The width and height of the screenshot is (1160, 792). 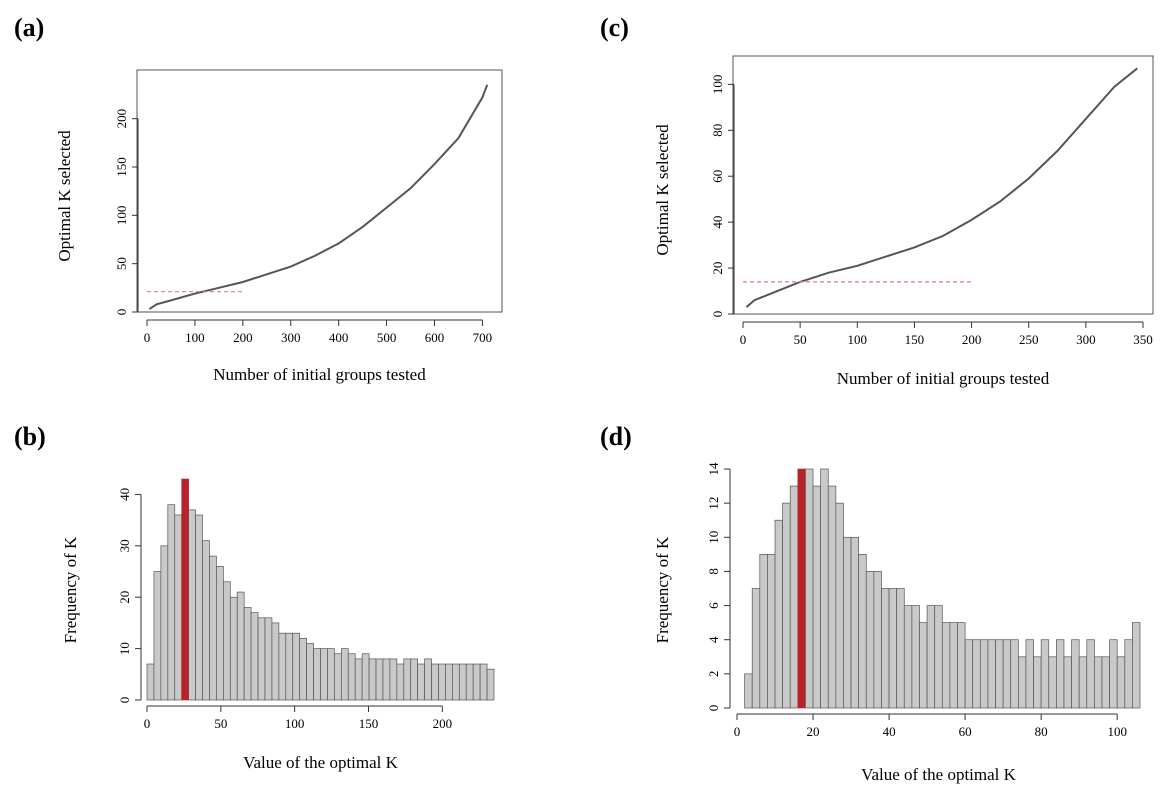 I want to click on plot-area, so click(x=319, y=191).